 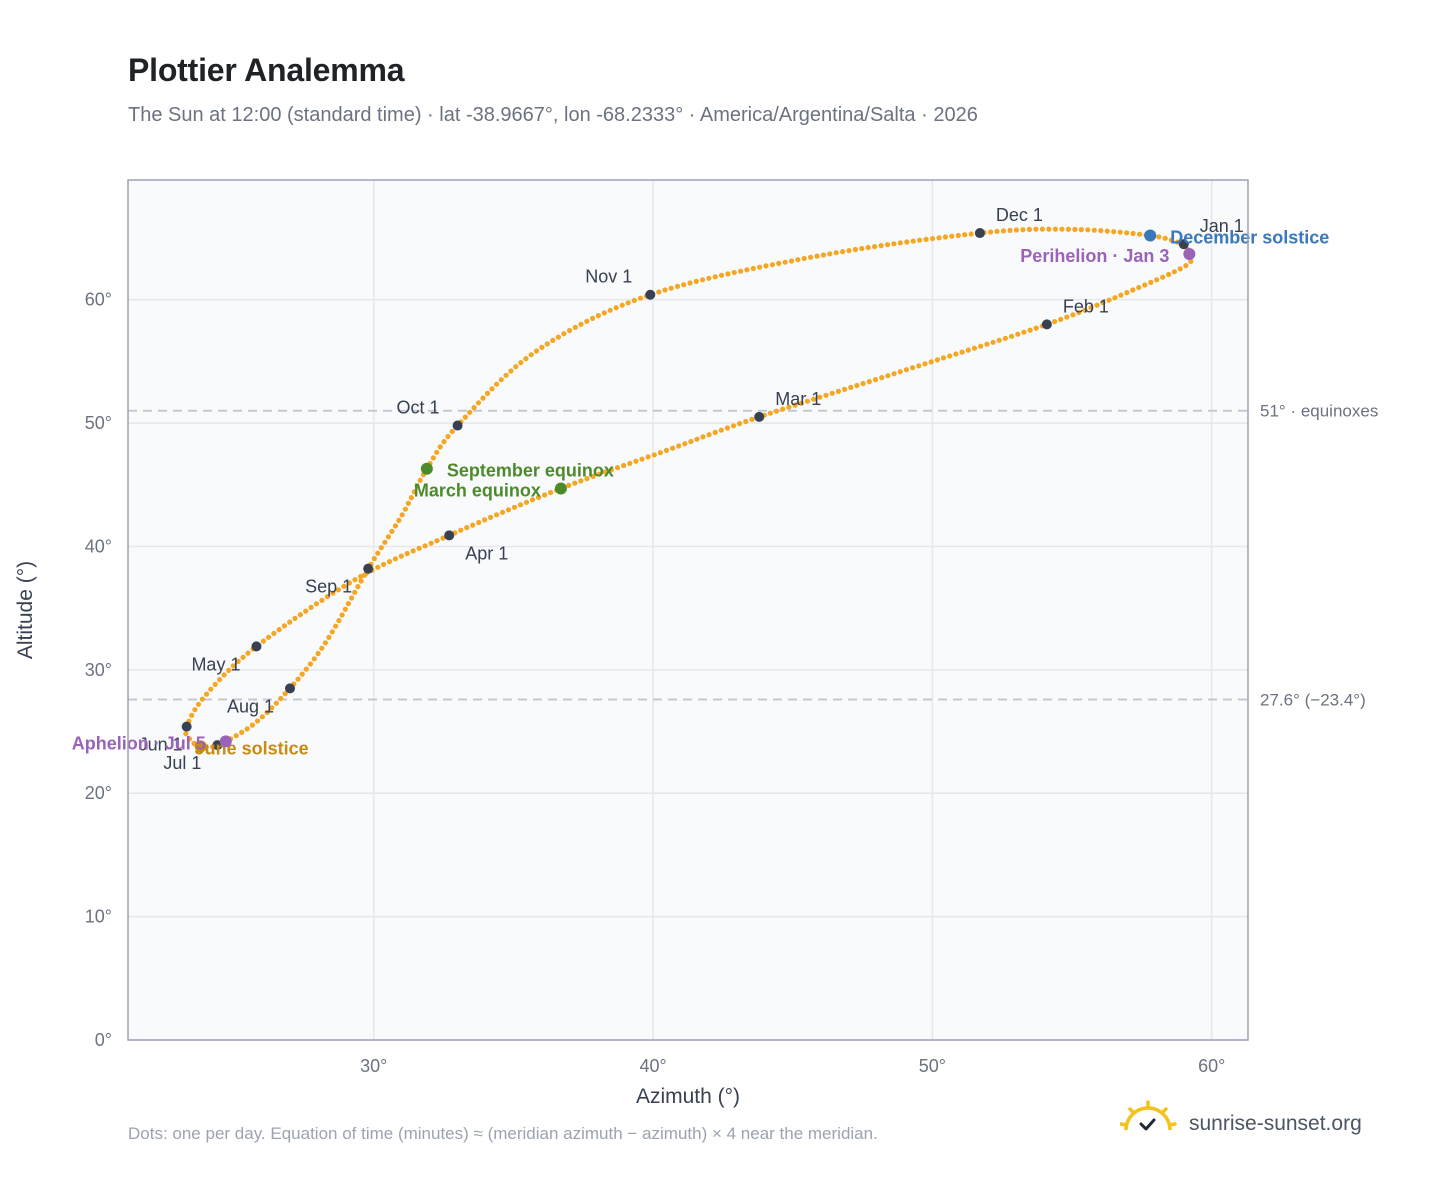 I want to click on month-marker-label: Mar 1, so click(x=798, y=399).